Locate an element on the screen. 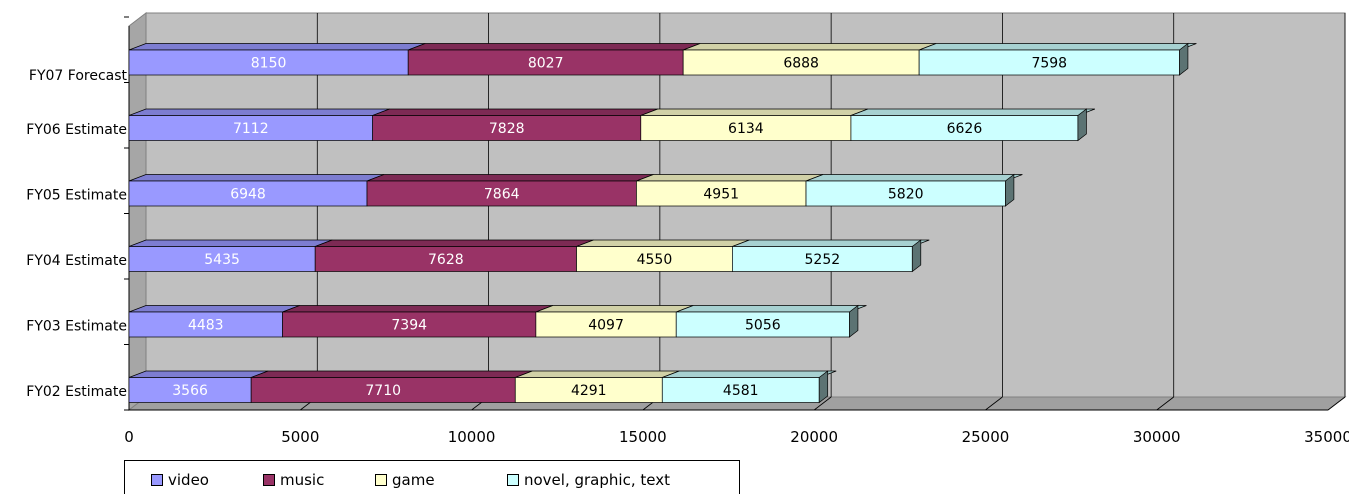 The width and height of the screenshot is (1349, 494). bar-fy04-estimate-game is located at coordinates (654, 259).